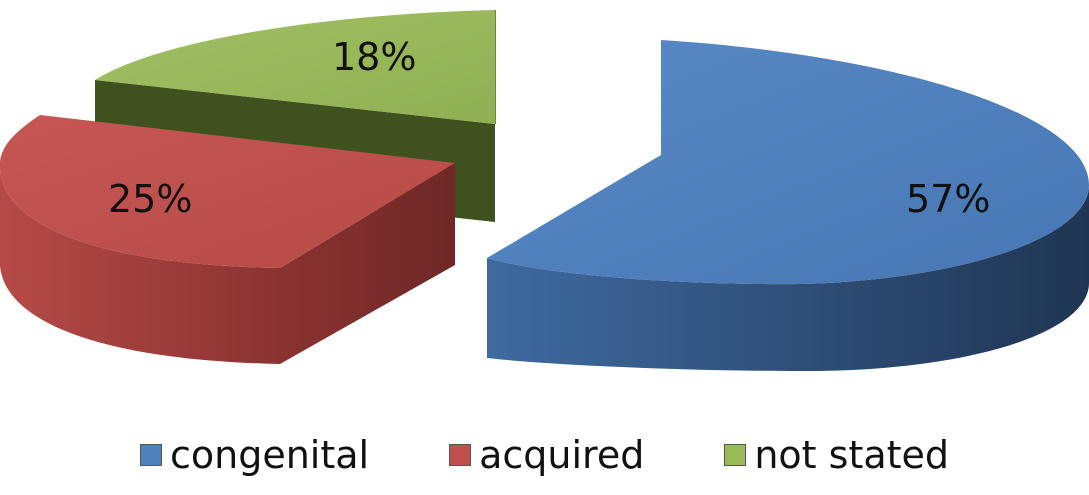 The width and height of the screenshot is (1089, 495). Describe the element at coordinates (460, 455) in the screenshot. I see `legend-swatch-acquired` at that location.